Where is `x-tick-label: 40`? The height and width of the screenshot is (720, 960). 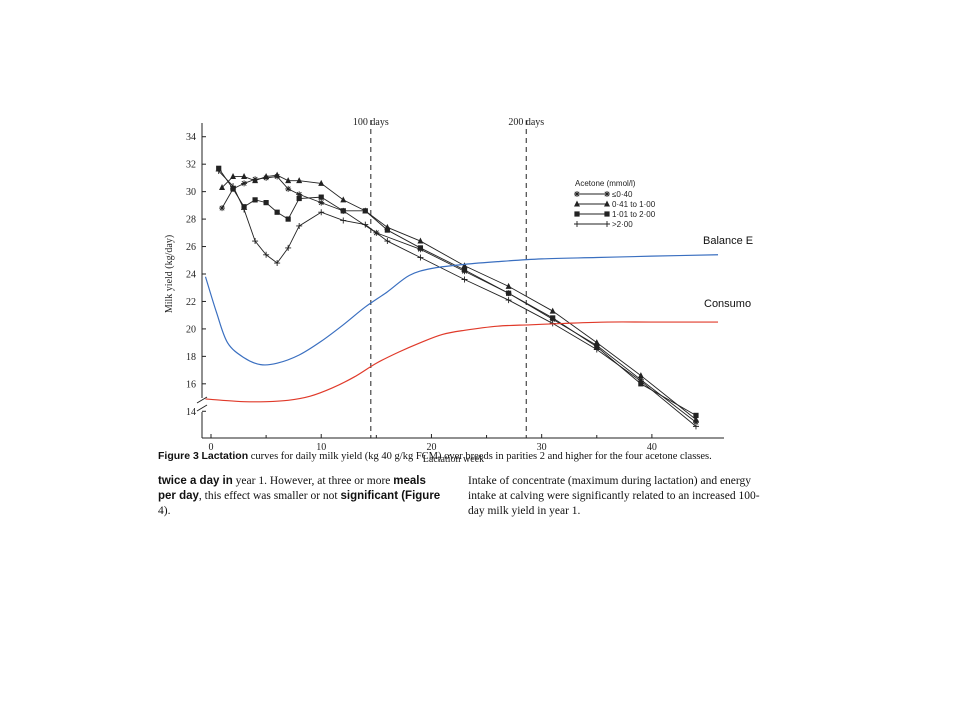
x-tick-label: 40 is located at coordinates (652, 447).